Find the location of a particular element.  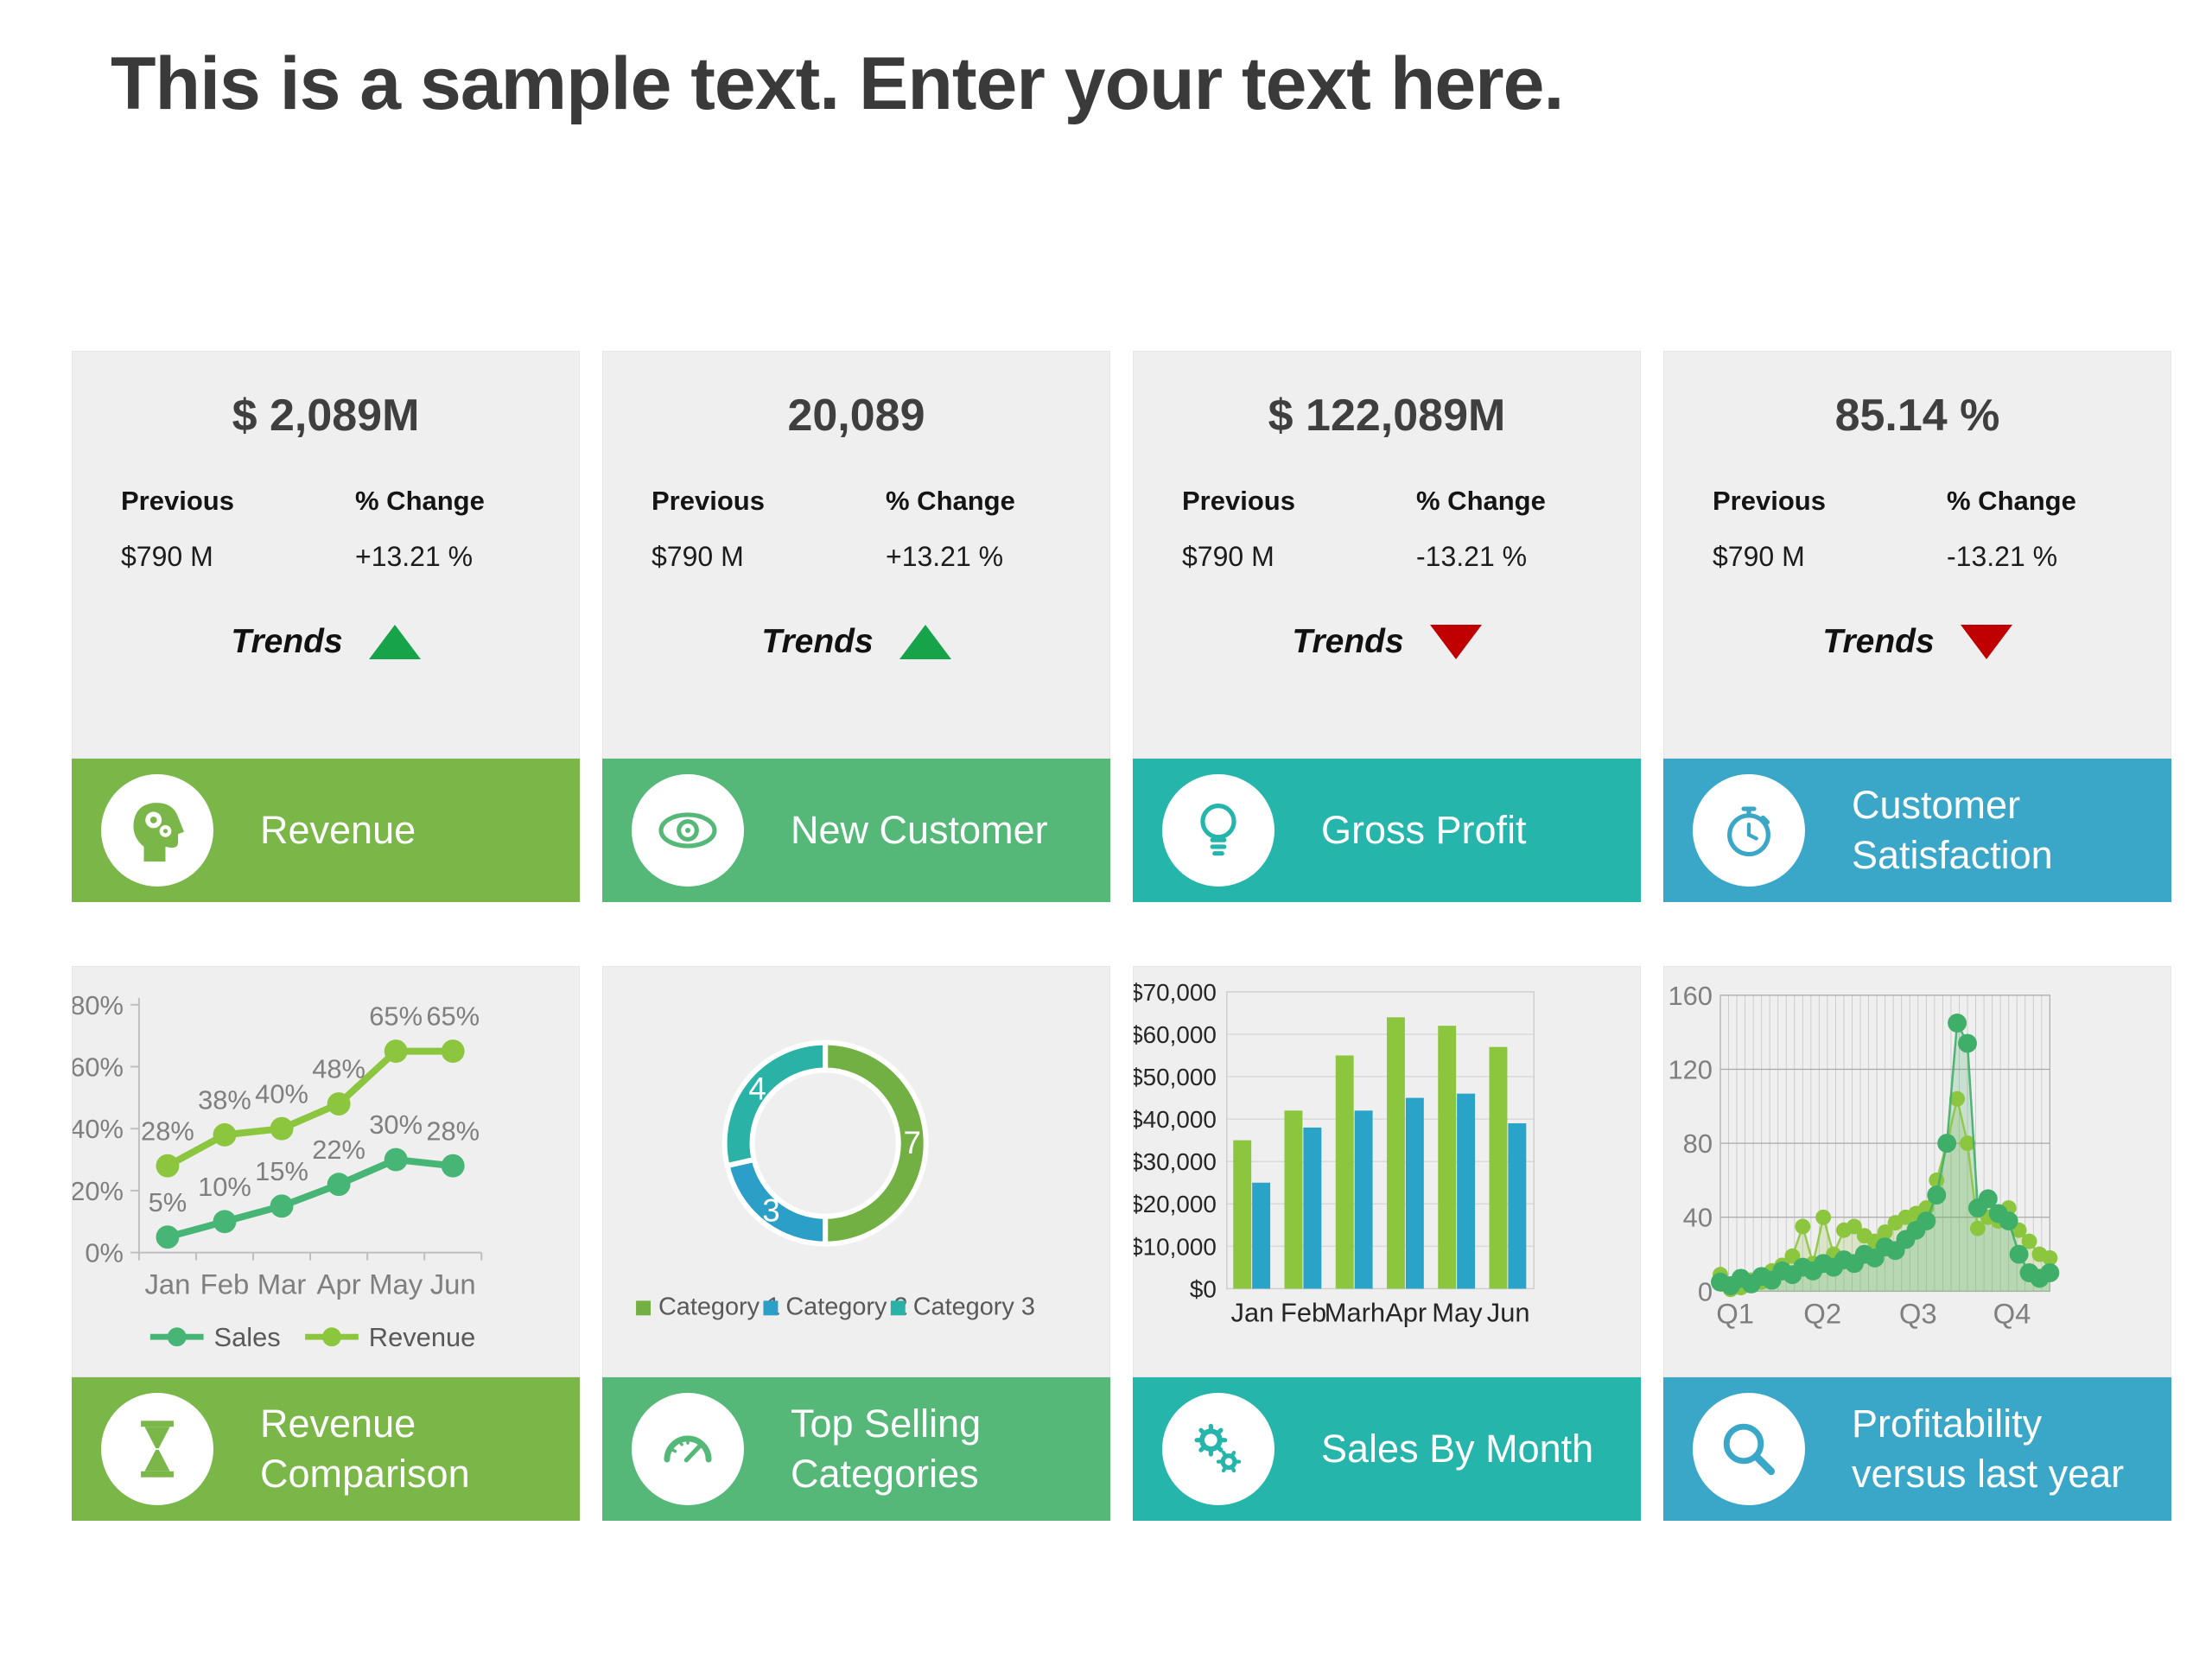

kpi-footer-gross-profit: Gross Profit is located at coordinates (1387, 830).